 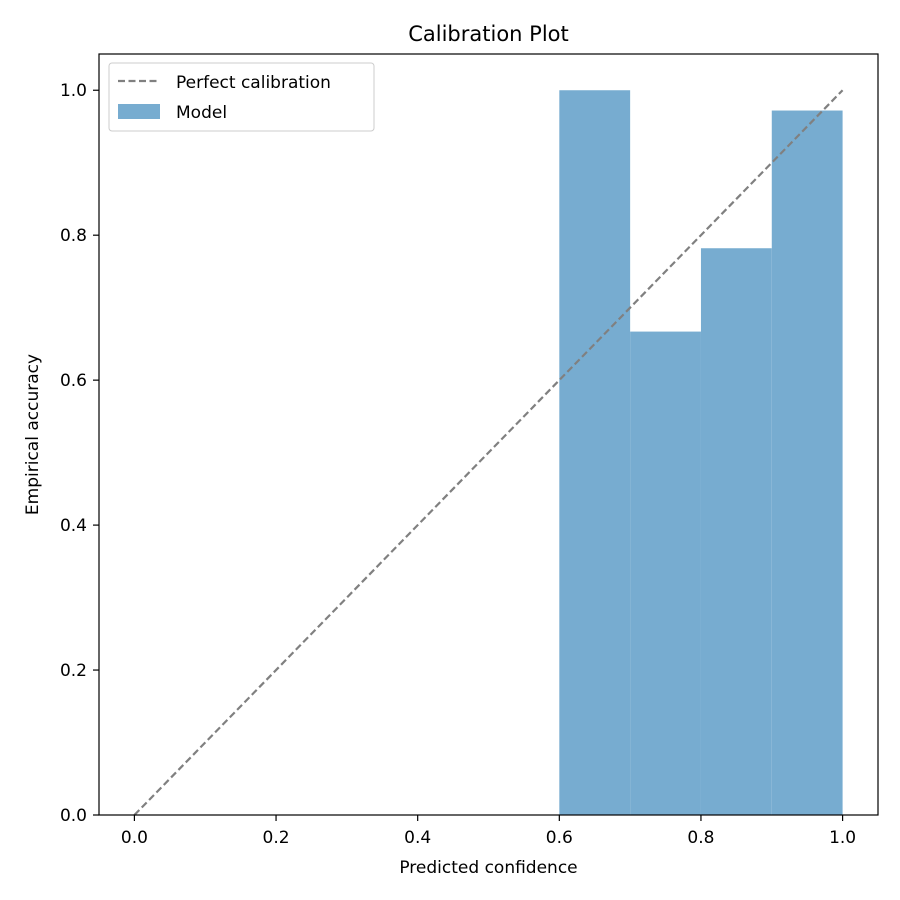 What do you see at coordinates (700, 838) in the screenshot?
I see `x-tick-label: 0.8` at bounding box center [700, 838].